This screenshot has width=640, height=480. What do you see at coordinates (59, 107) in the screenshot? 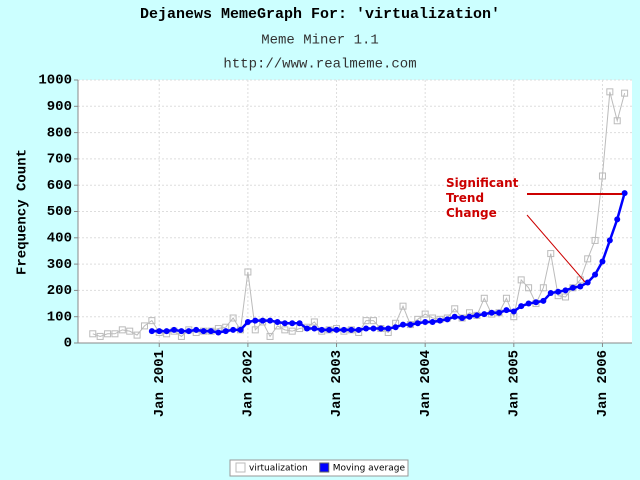
I see `y-tick-label: 900` at bounding box center [59, 107].